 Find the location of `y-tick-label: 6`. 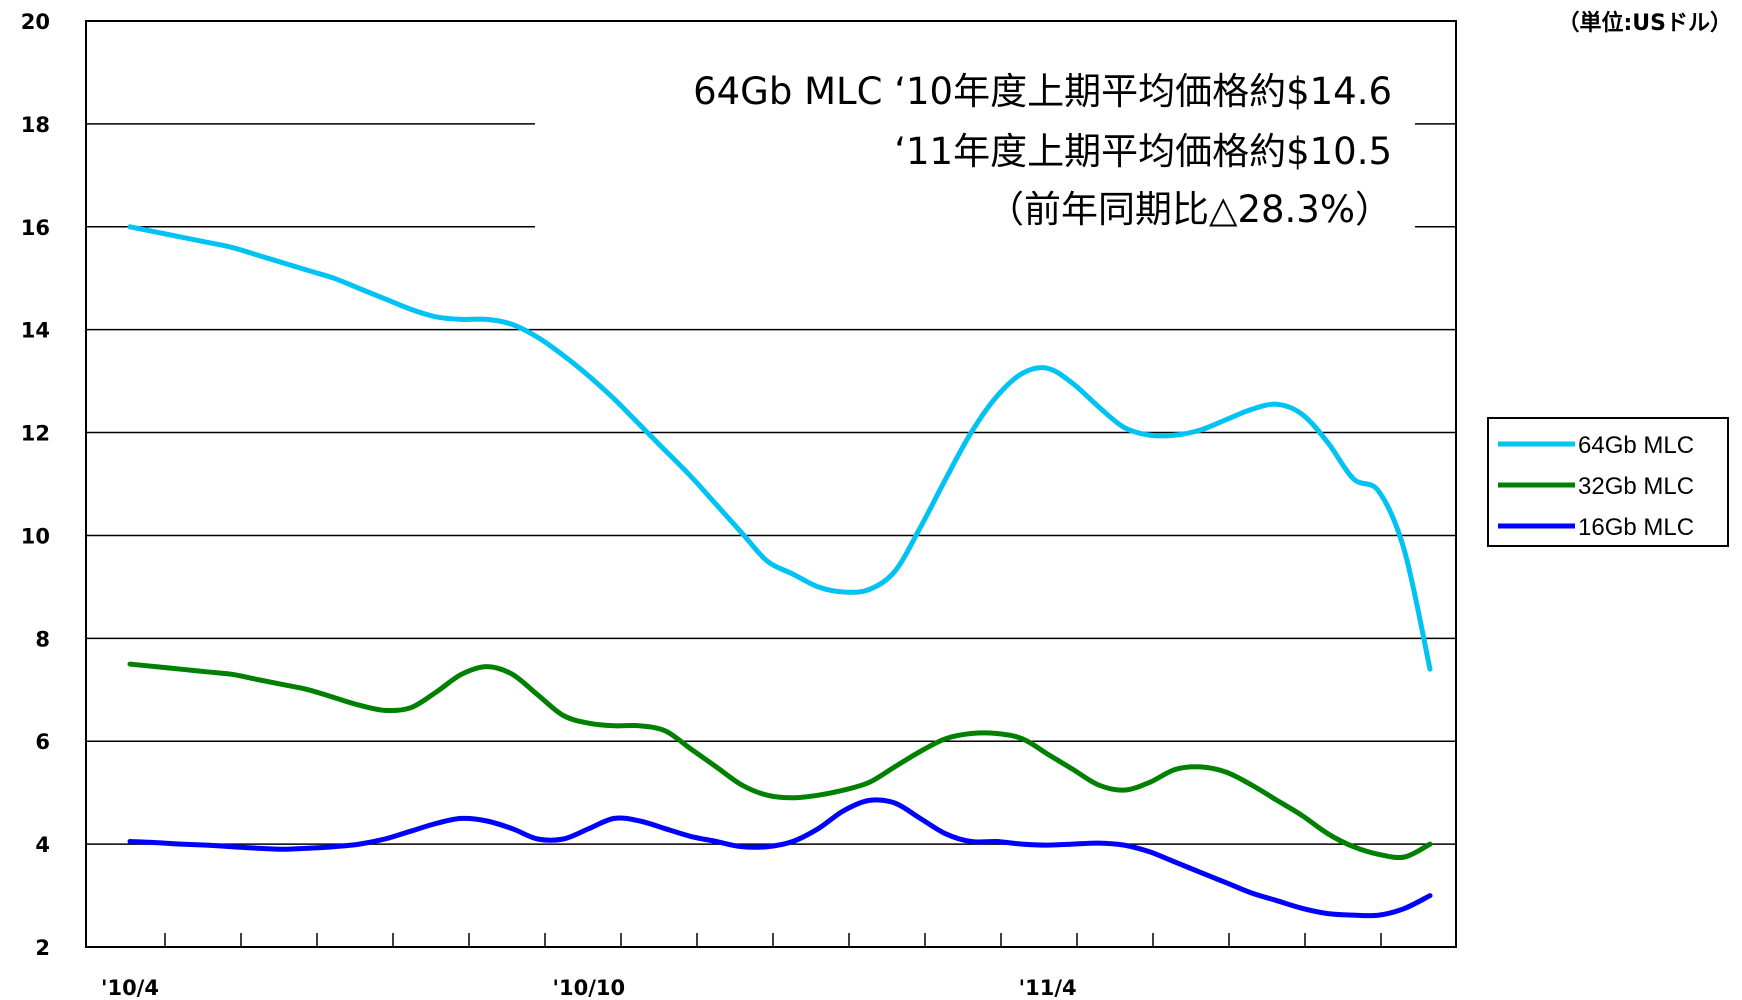

y-tick-label: 6 is located at coordinates (42, 742).